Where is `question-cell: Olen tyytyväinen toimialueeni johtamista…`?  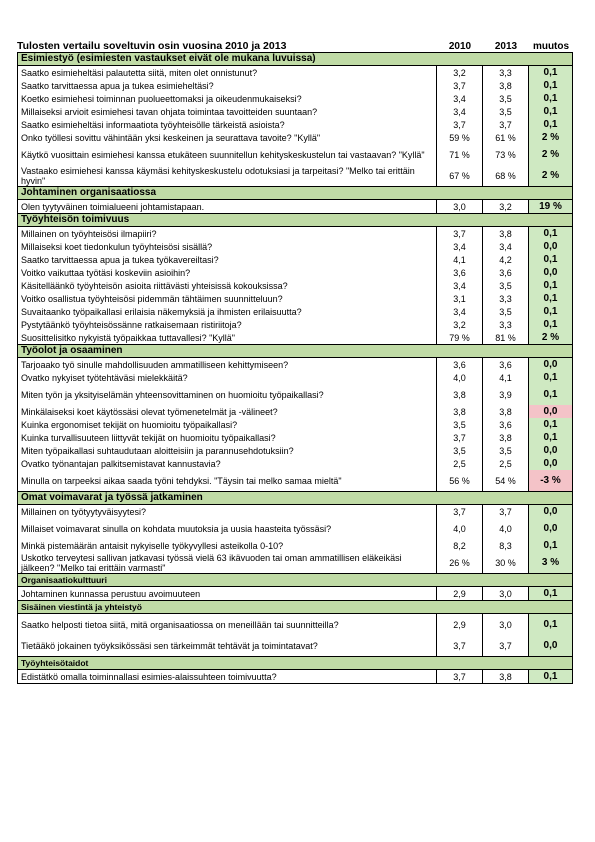 question-cell: Olen tyytyväinen toimialueeni johtamista… is located at coordinates (227, 206).